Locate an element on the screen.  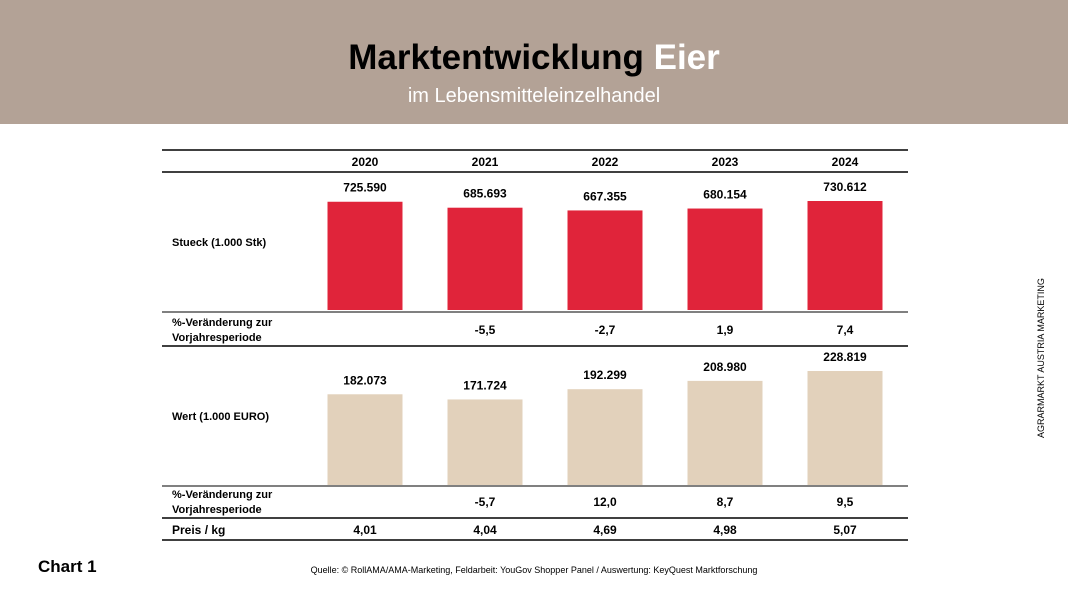
stueck-change-value: -2,7 is located at coordinates (605, 330).